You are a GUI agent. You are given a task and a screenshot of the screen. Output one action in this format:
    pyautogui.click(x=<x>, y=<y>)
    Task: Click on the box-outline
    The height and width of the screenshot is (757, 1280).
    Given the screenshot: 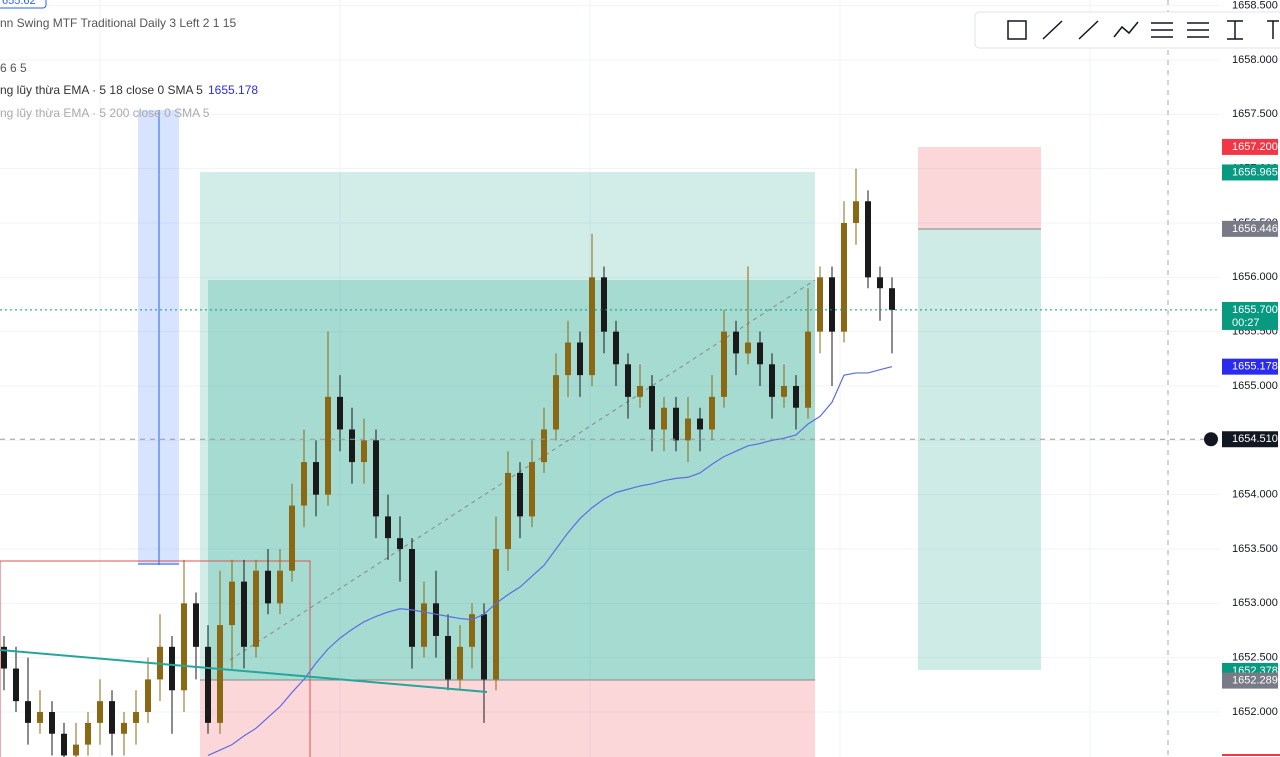 What is the action you would take?
    pyautogui.click(x=155, y=658)
    